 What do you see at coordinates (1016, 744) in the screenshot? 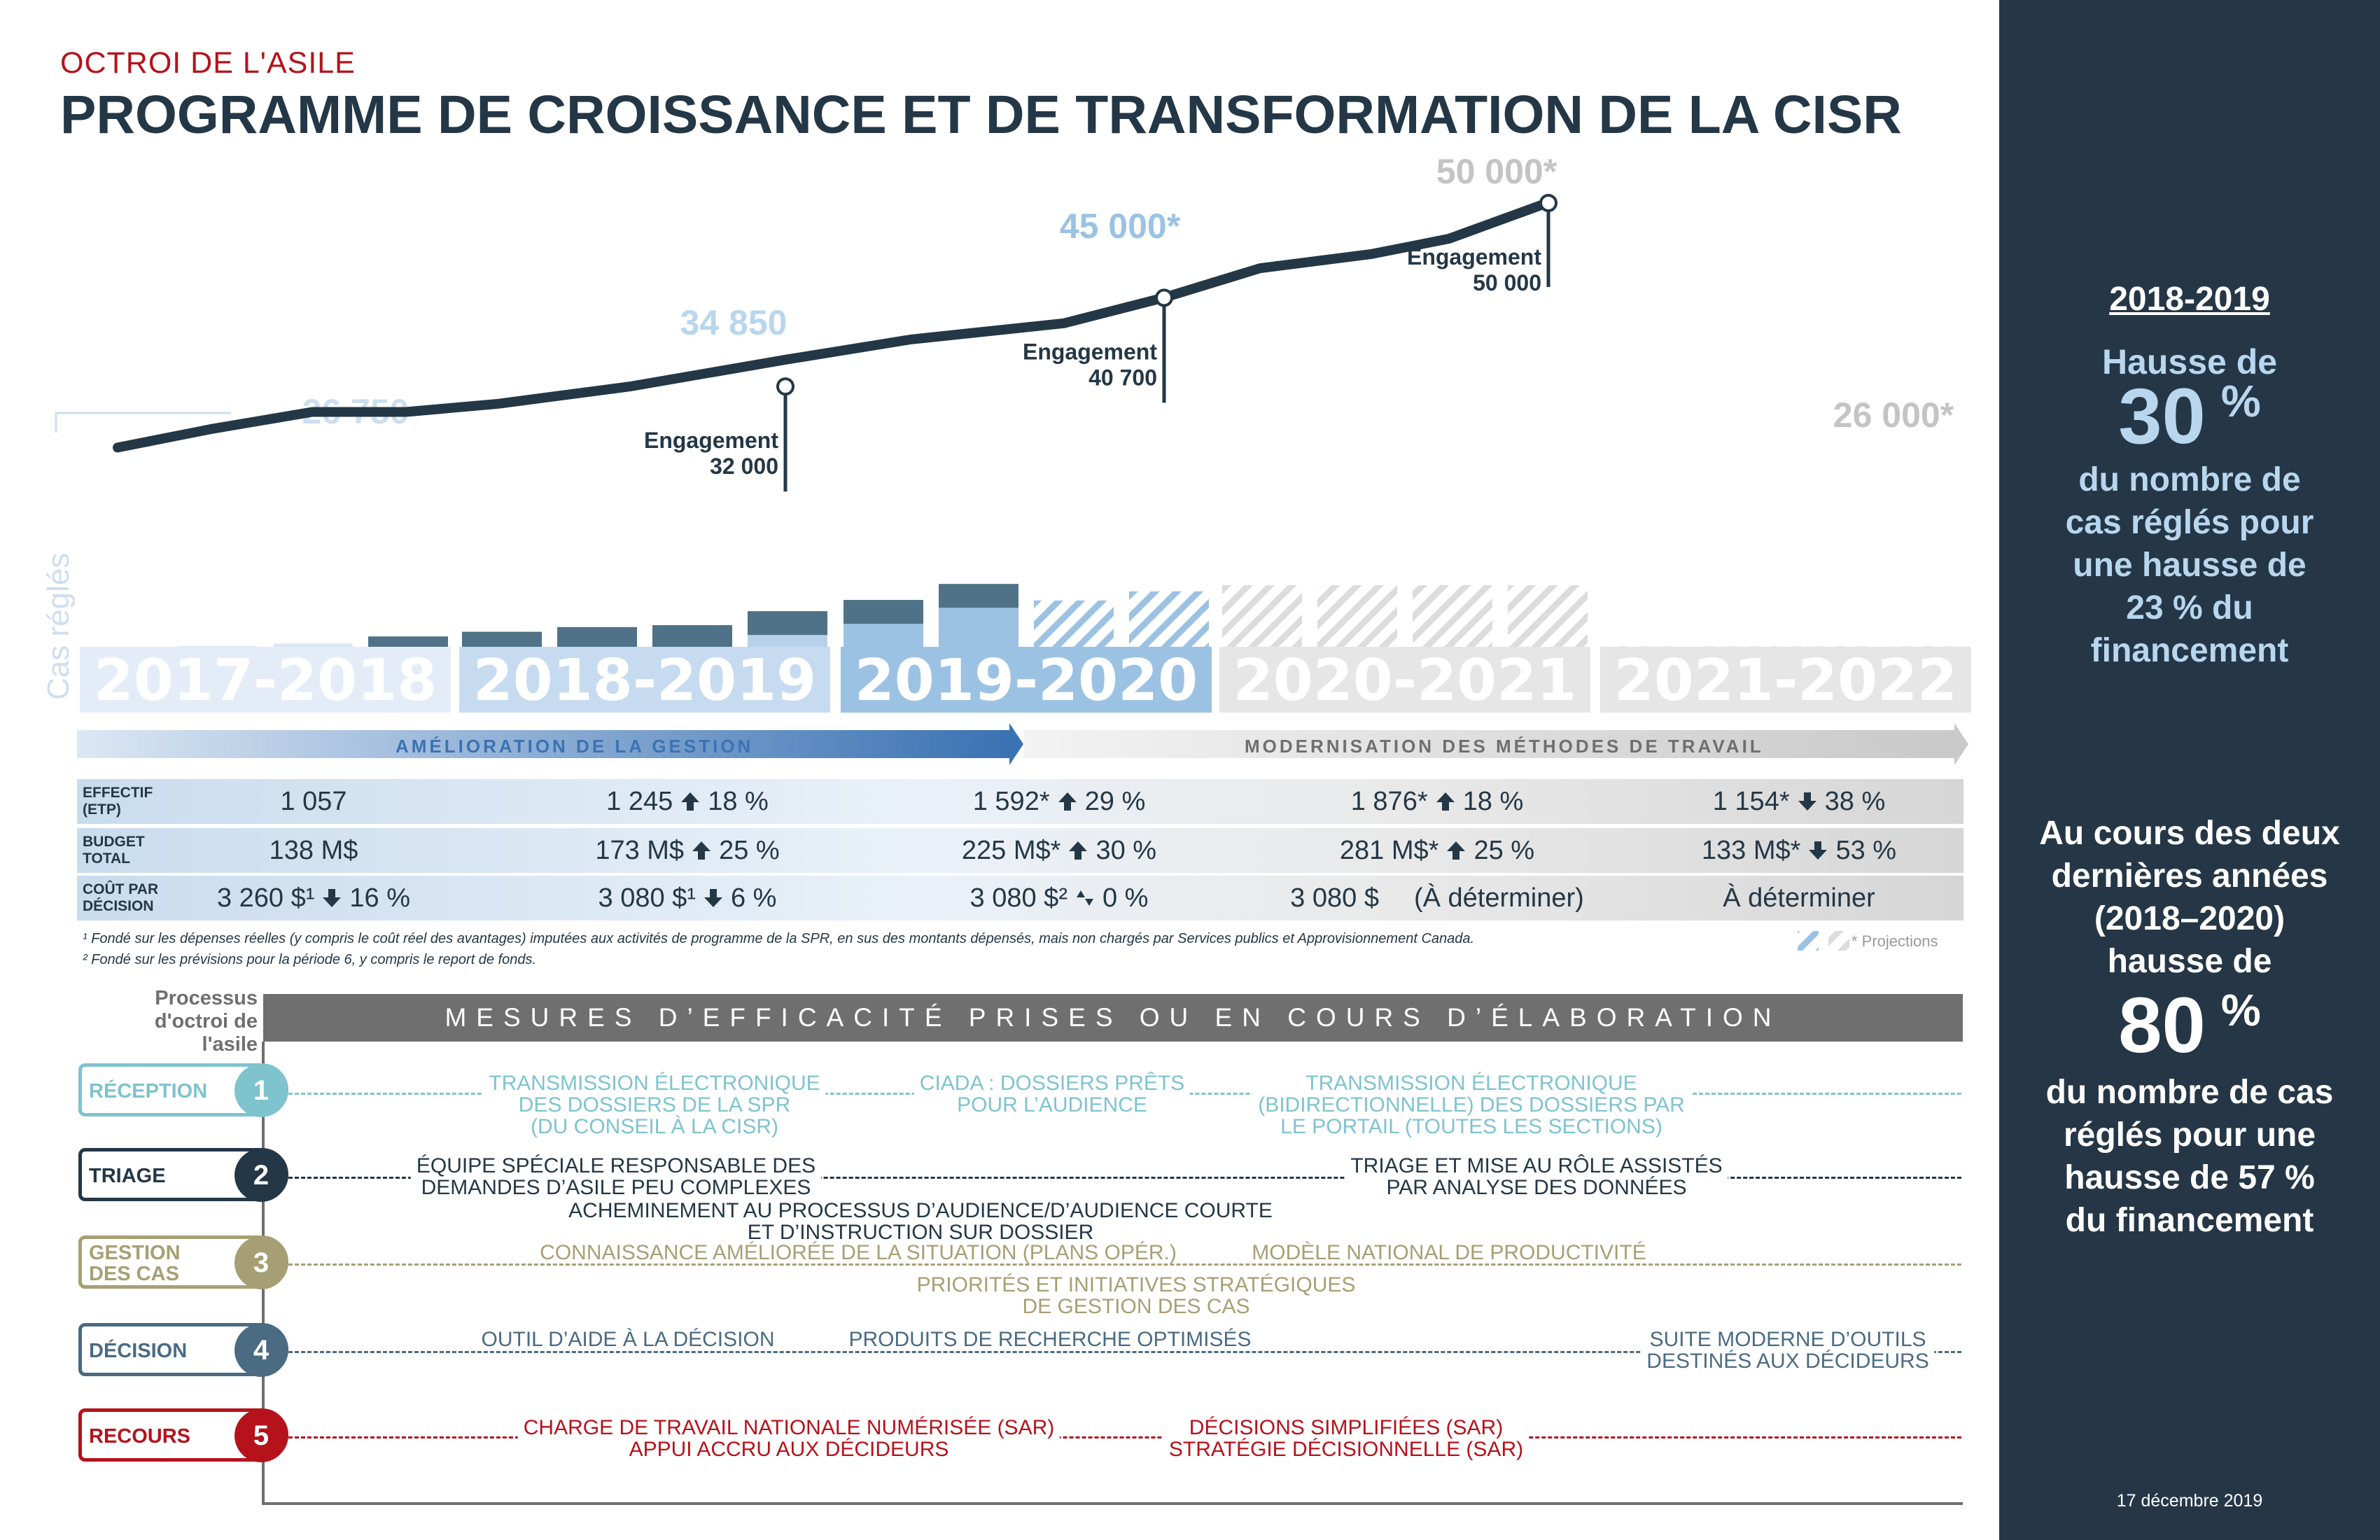
I see `phase-arrow-left-icon` at bounding box center [1016, 744].